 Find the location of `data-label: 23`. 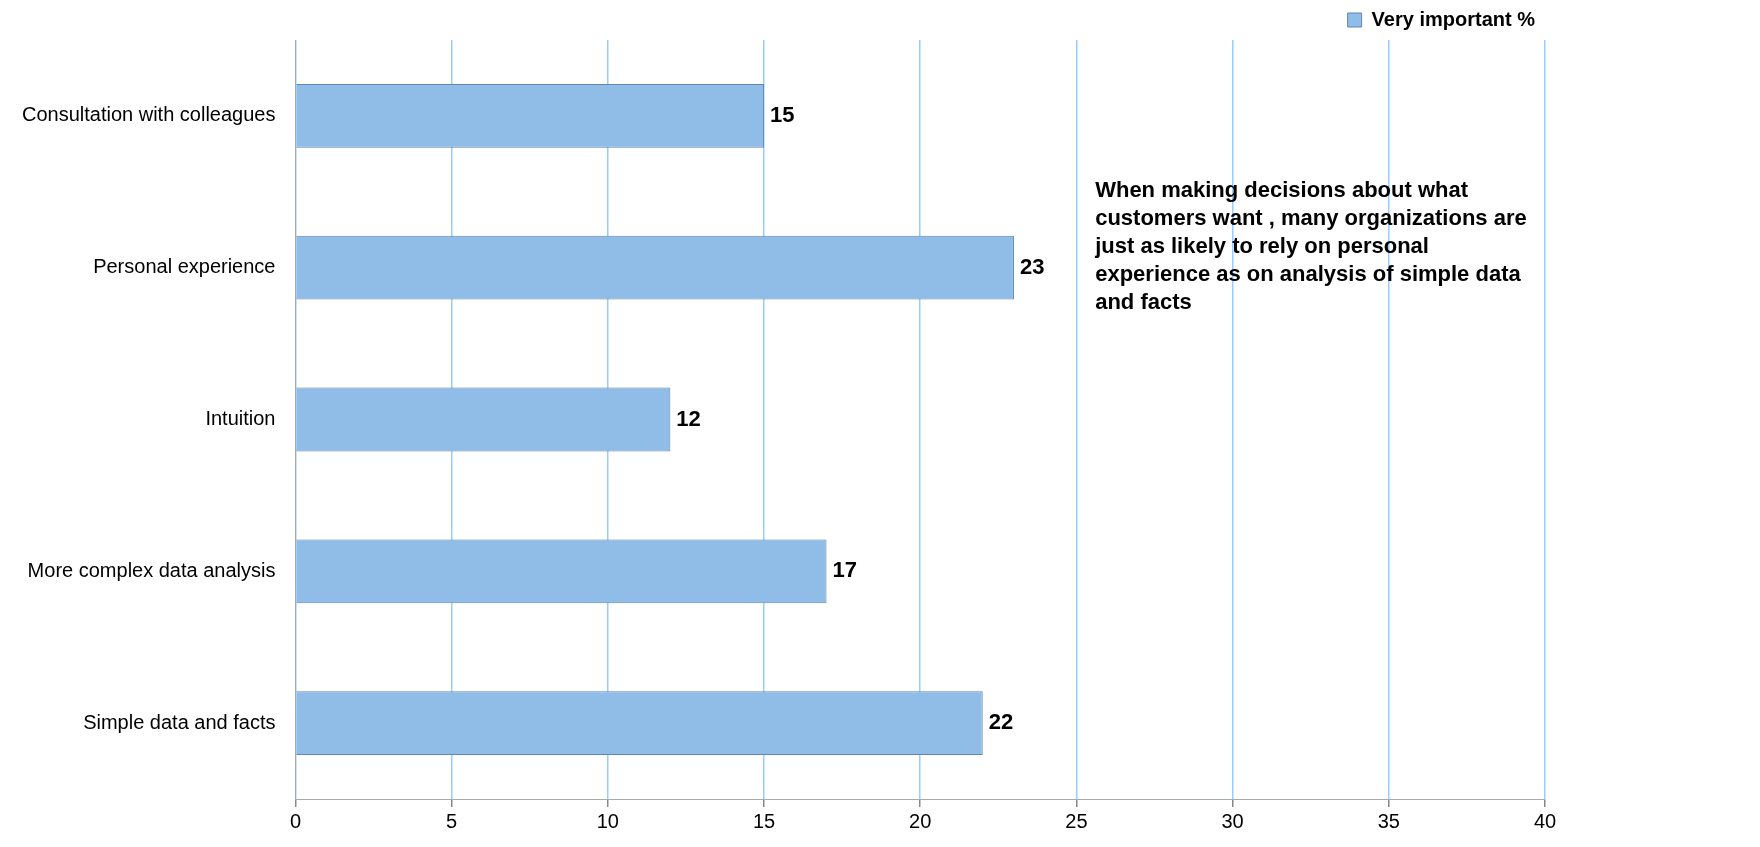

data-label: 23 is located at coordinates (1032, 266).